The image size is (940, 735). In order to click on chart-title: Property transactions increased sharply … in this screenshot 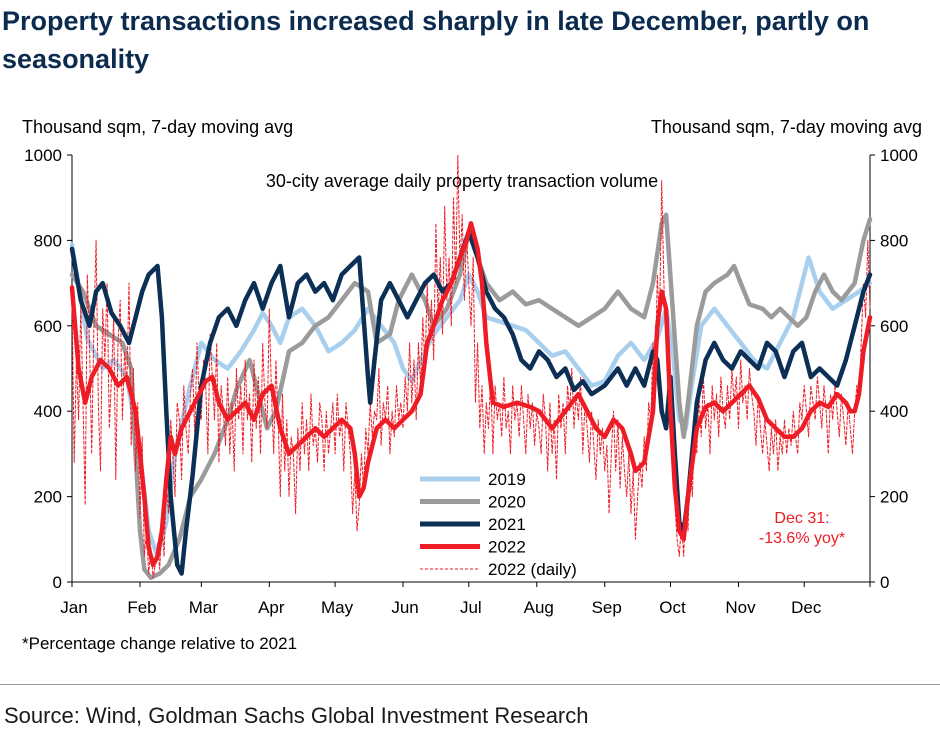, I will do `click(436, 40)`.